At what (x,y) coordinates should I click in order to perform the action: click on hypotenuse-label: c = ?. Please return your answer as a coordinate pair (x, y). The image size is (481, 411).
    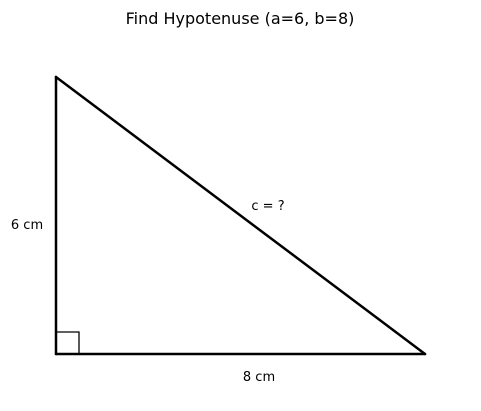
    Looking at the image, I should click on (267, 206).